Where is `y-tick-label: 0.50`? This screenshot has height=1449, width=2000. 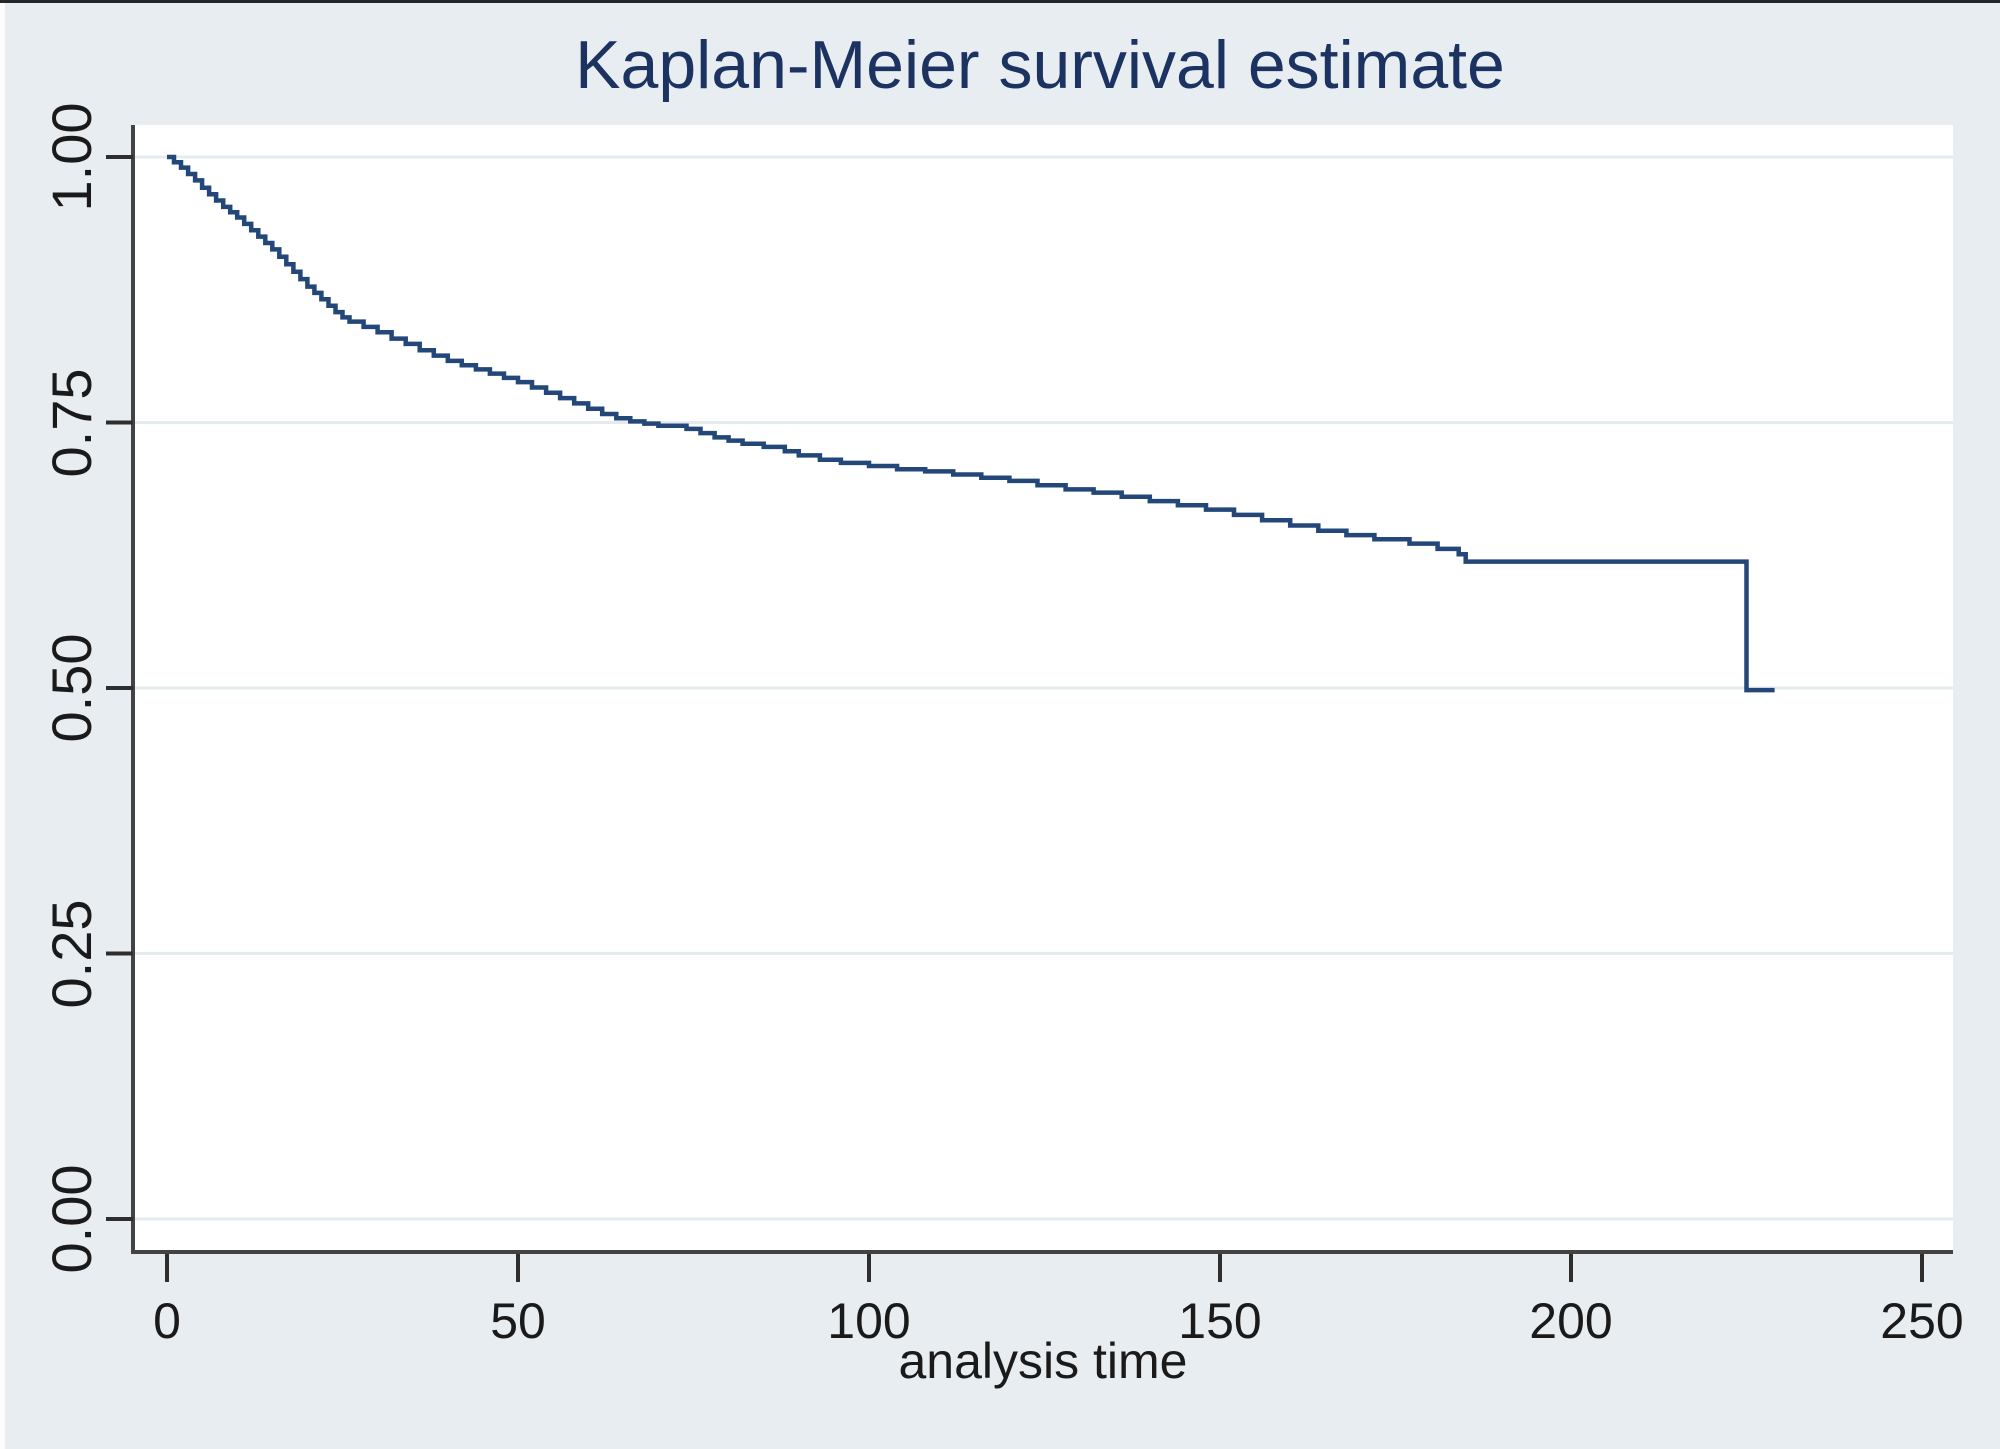
y-tick-label: 0.50 is located at coordinates (71, 688).